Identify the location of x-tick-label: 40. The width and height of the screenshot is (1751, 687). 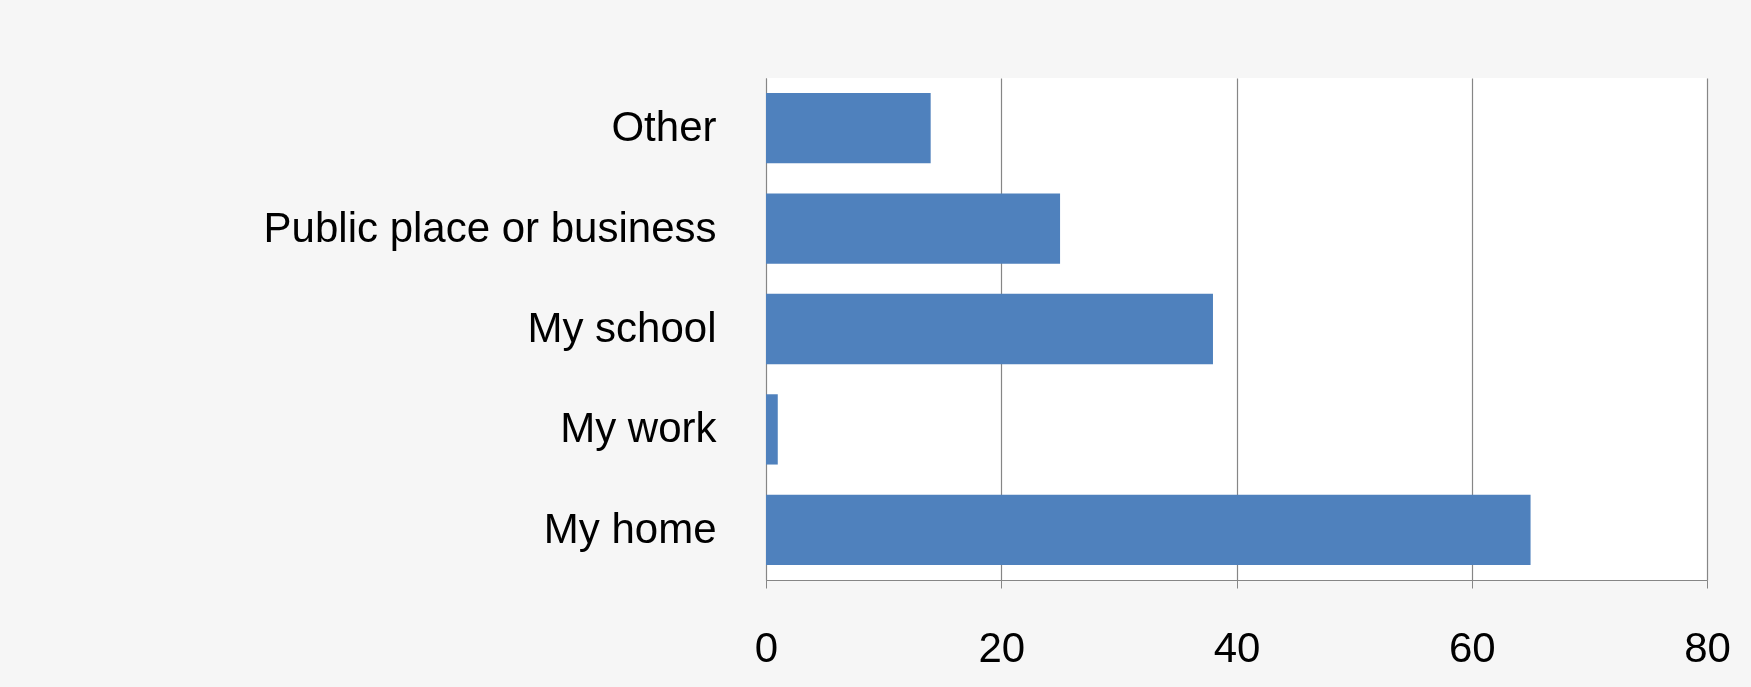
(1237, 647).